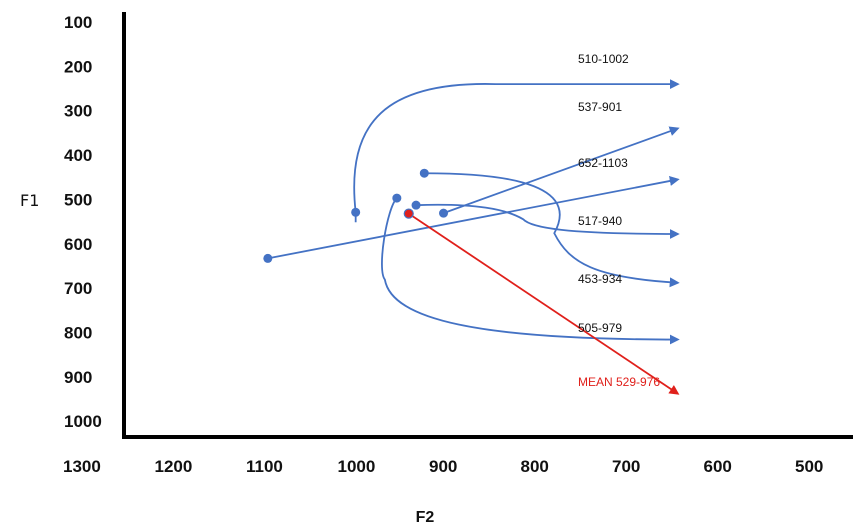  What do you see at coordinates (718, 466) in the screenshot?
I see `x-tick-label: 600` at bounding box center [718, 466].